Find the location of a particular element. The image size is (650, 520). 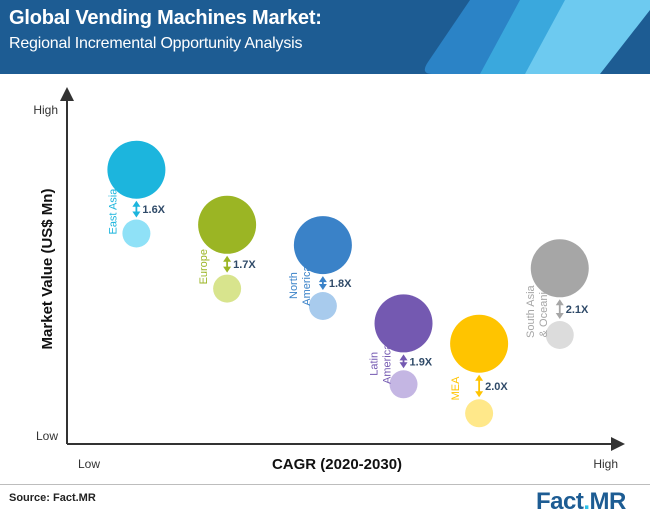

multiplier-label-east-asia: 1.6X is located at coordinates (153, 210).